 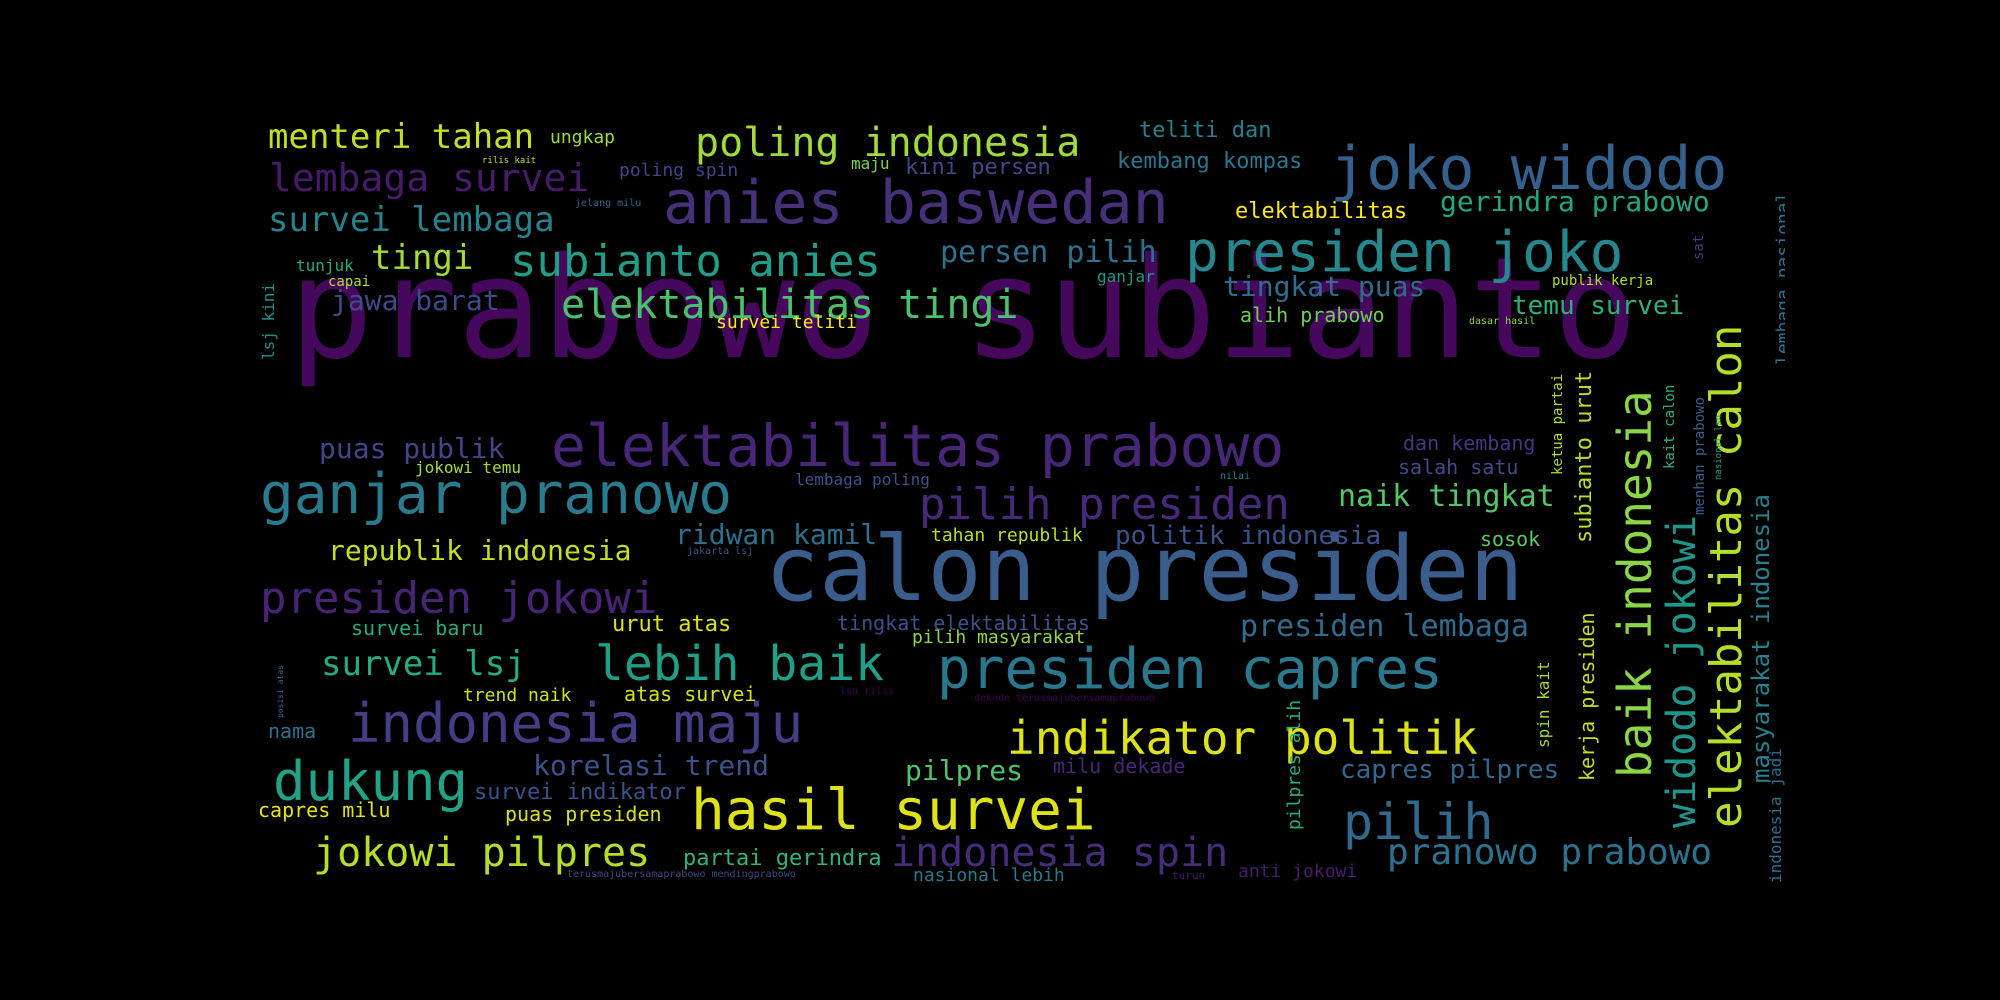 What do you see at coordinates (862, 479) in the screenshot?
I see `word-lembaga-poling: lembaga poling` at bounding box center [862, 479].